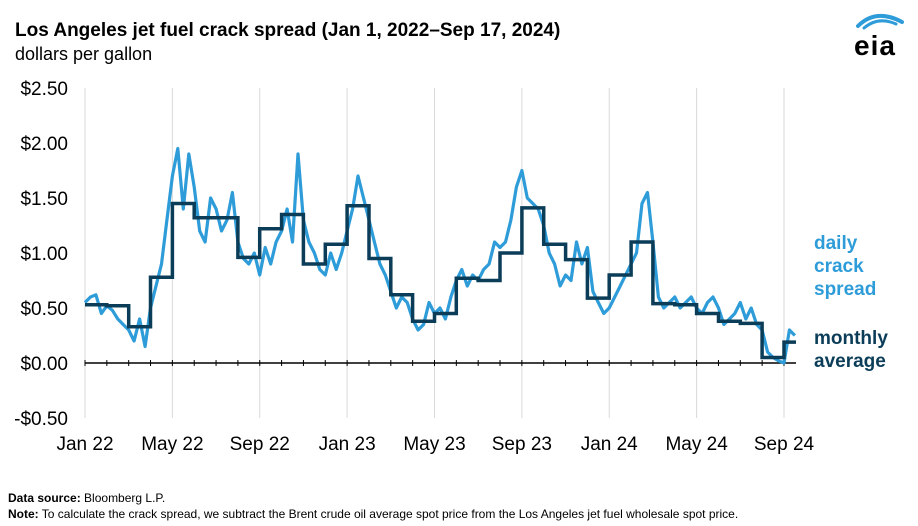 This screenshot has width=918, height=526. I want to click on source-label: Data source:, so click(44, 498).